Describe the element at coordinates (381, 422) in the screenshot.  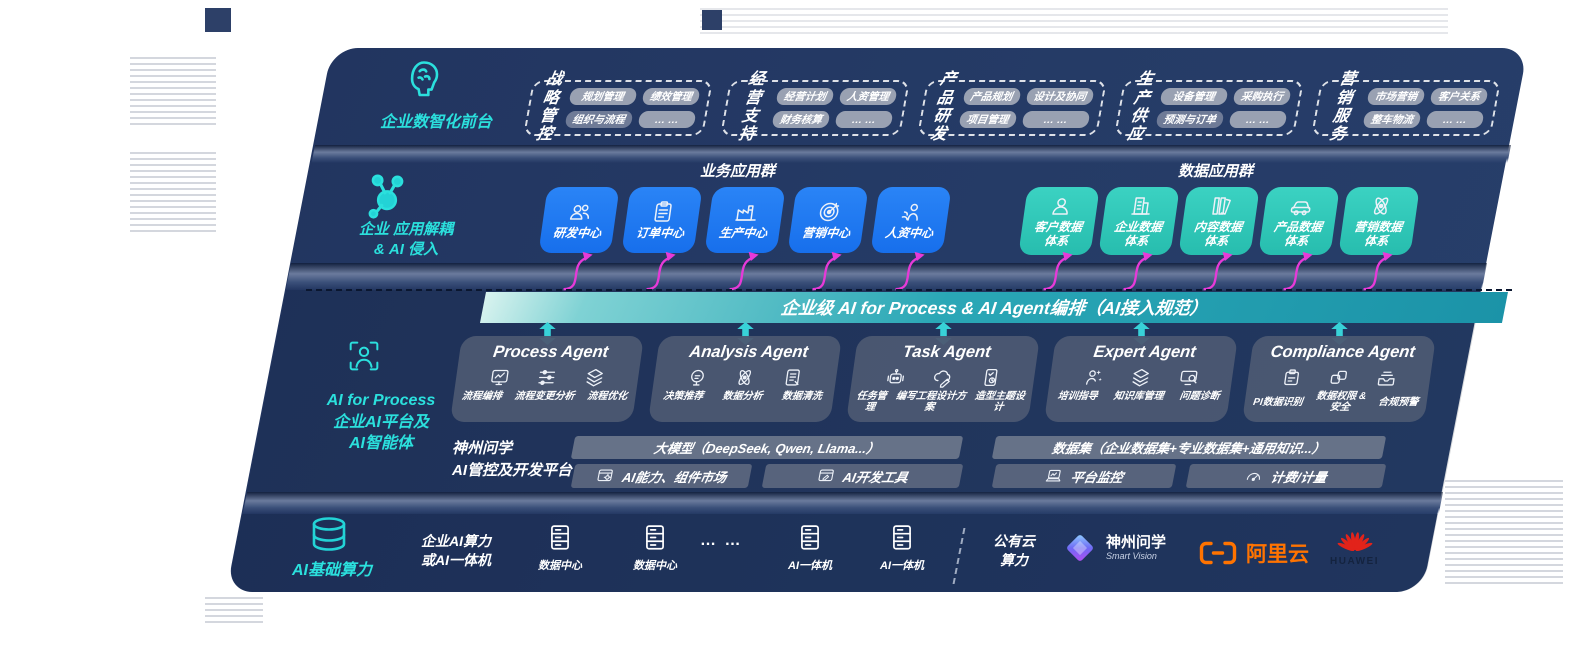
I see `ai-platform-layer-label: AI for Process 企业AI平台及 AI智能体` at that location.